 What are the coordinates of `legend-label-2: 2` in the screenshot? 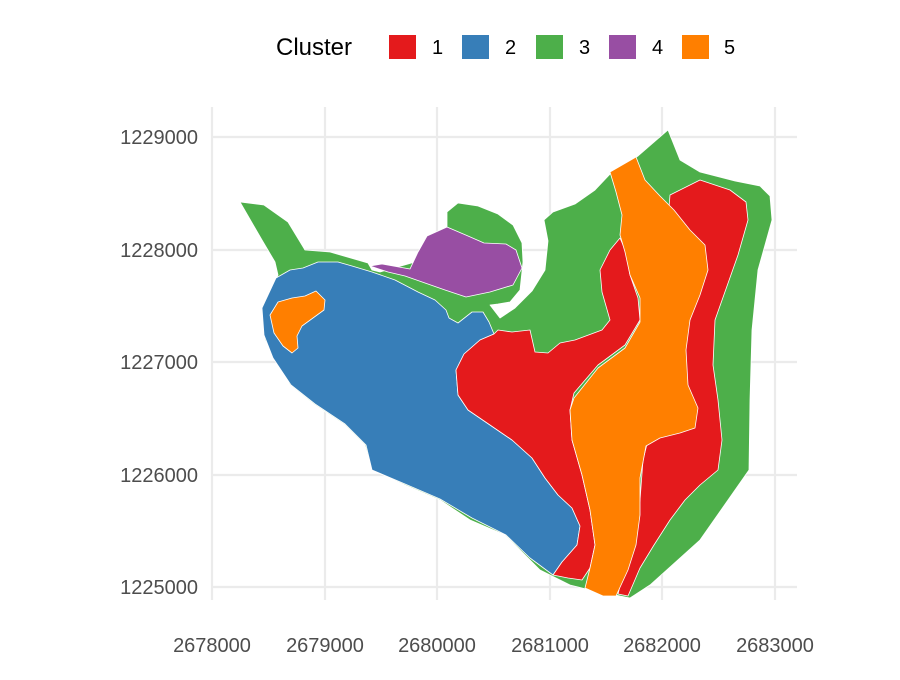 It's located at (510, 48).